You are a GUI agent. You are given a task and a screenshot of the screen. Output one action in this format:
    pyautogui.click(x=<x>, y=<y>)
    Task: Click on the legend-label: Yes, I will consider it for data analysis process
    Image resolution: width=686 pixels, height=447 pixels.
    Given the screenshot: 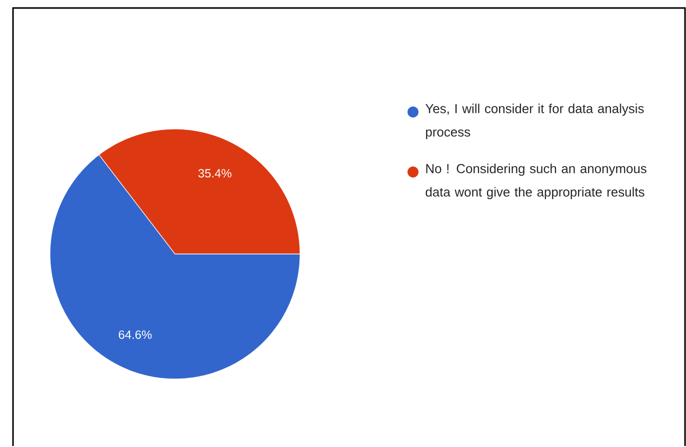 What is the action you would take?
    pyautogui.click(x=534, y=122)
    